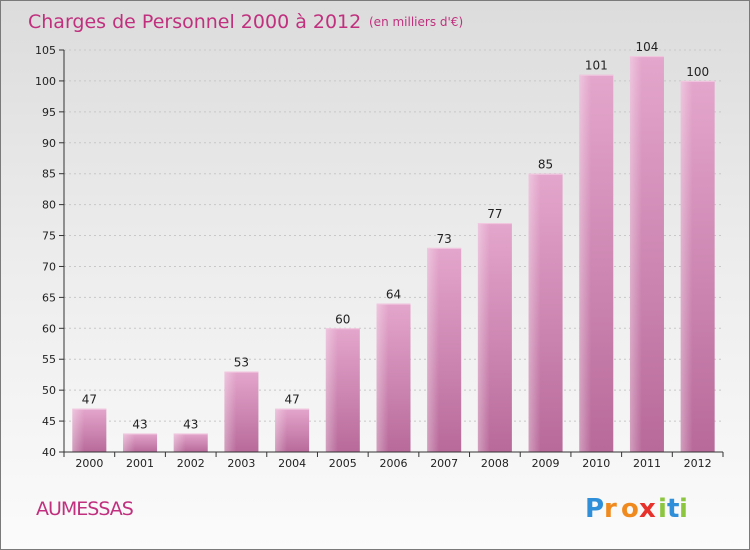 This screenshot has height=550, width=750. Describe the element at coordinates (444, 239) in the screenshot. I see `data-label: 73` at that location.